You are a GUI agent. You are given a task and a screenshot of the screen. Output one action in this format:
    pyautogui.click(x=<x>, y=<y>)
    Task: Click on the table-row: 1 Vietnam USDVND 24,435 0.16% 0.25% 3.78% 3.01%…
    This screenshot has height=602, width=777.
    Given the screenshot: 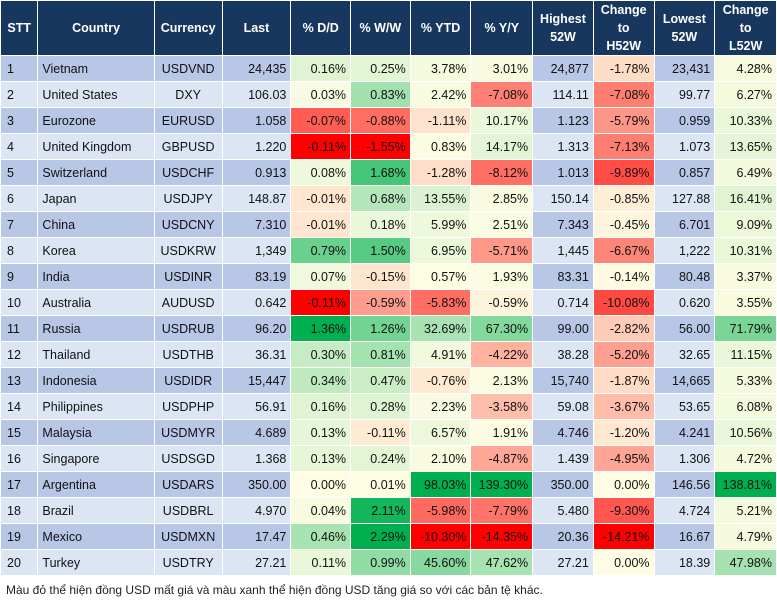 What is the action you would take?
    pyautogui.click(x=388, y=68)
    